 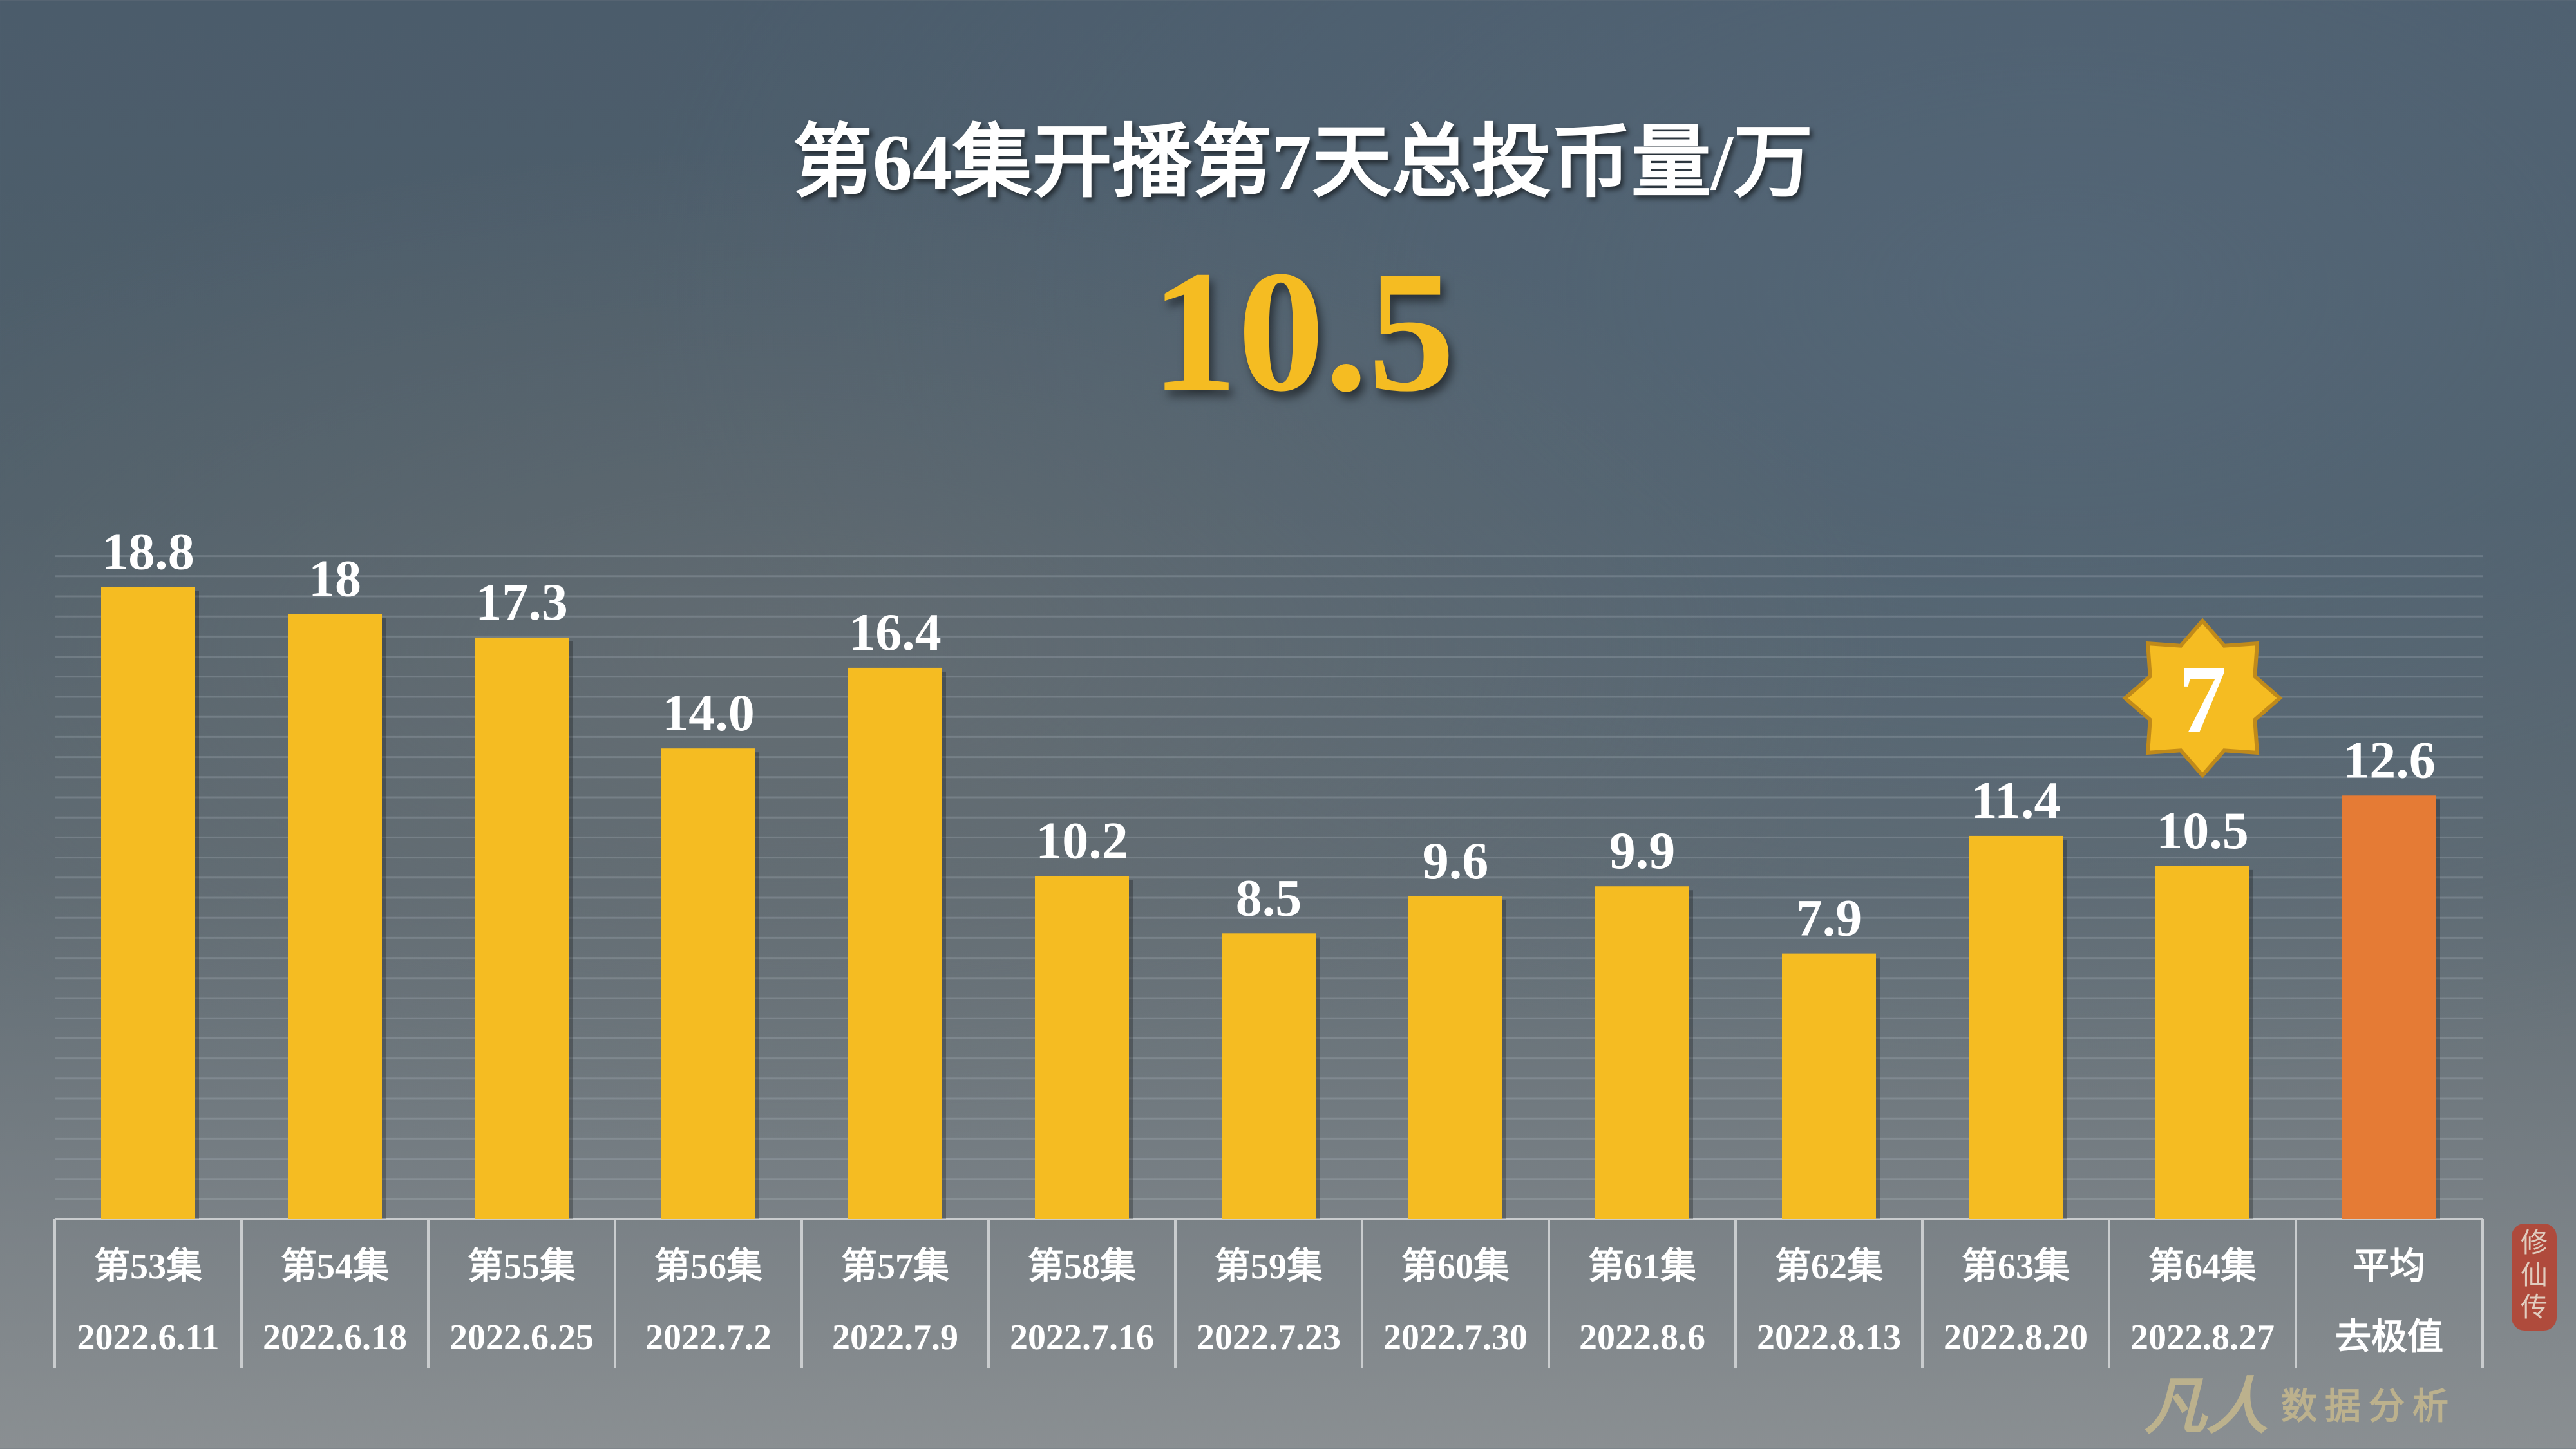 I want to click on date-label: 2022.8.20, so click(x=2016, y=1338).